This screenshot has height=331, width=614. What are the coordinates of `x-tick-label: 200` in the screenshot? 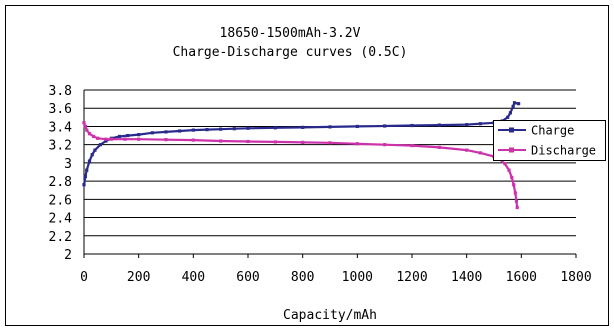 It's located at (138, 277).